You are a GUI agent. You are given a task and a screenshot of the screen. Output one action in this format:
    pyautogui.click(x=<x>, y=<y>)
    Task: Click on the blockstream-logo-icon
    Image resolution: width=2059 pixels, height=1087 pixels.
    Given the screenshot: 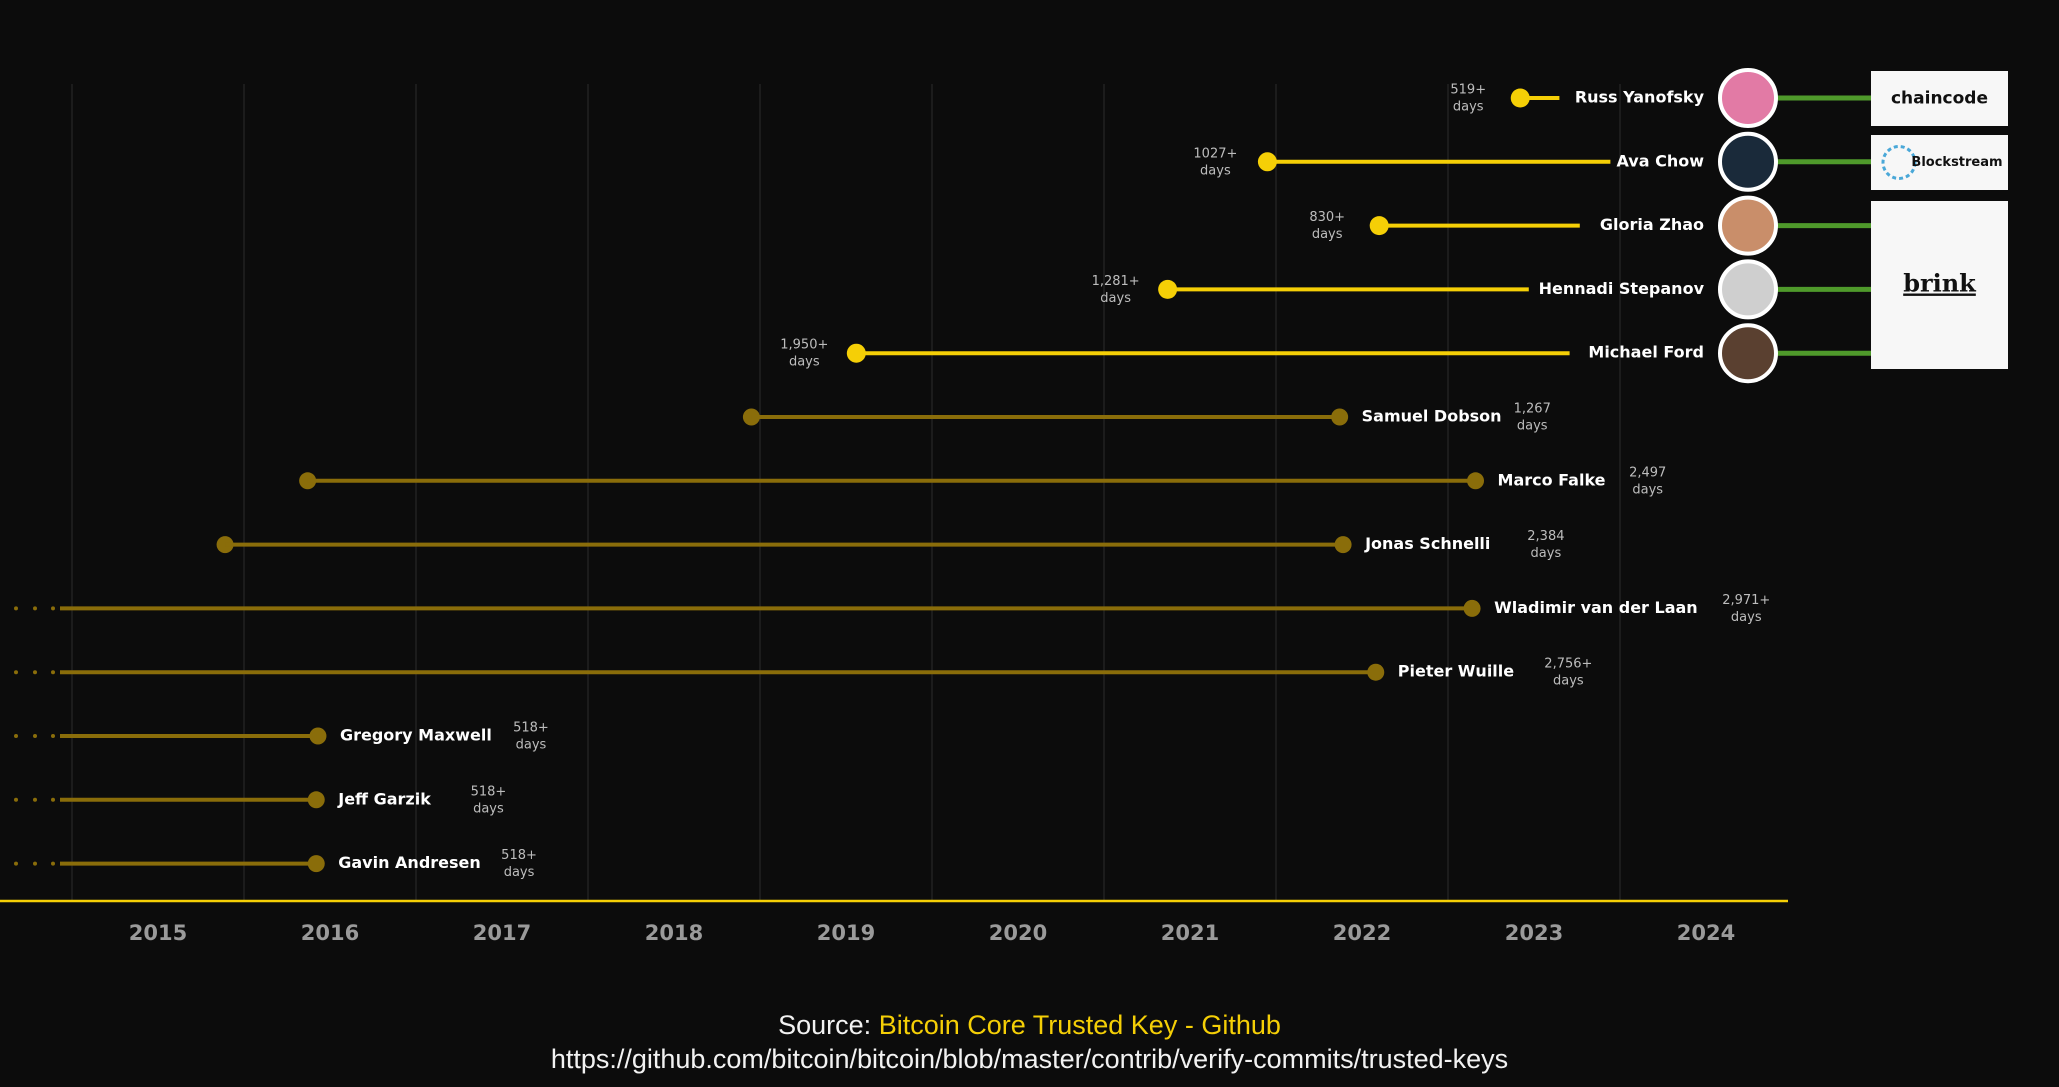 What is the action you would take?
    pyautogui.click(x=1899, y=162)
    